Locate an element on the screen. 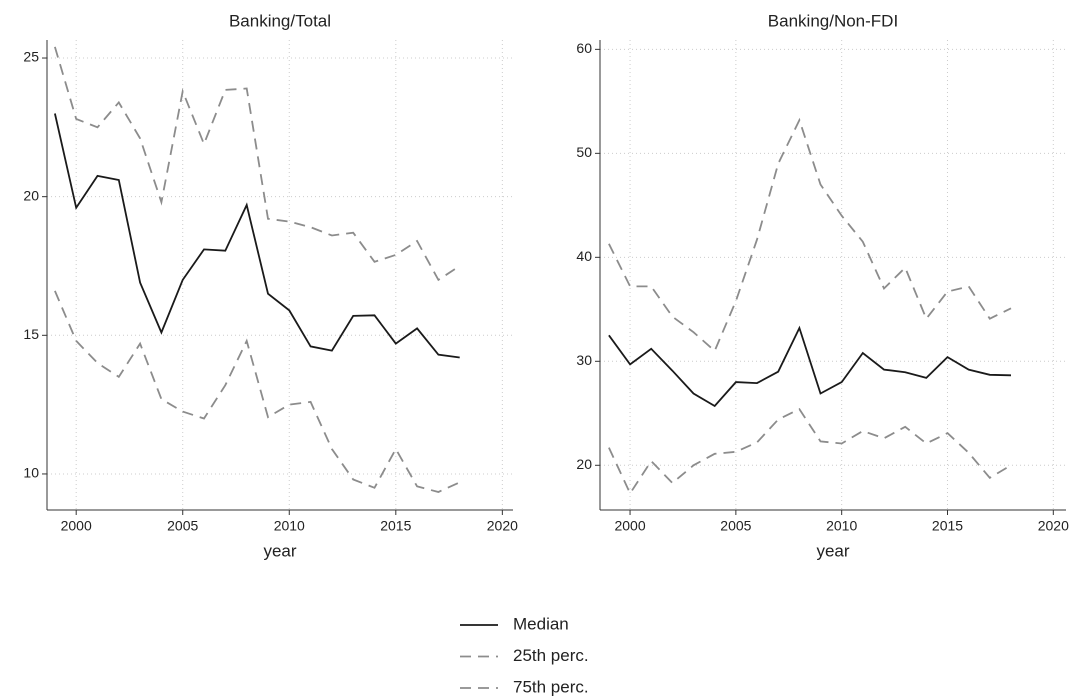  y-tick-label: 30 is located at coordinates (584, 360).